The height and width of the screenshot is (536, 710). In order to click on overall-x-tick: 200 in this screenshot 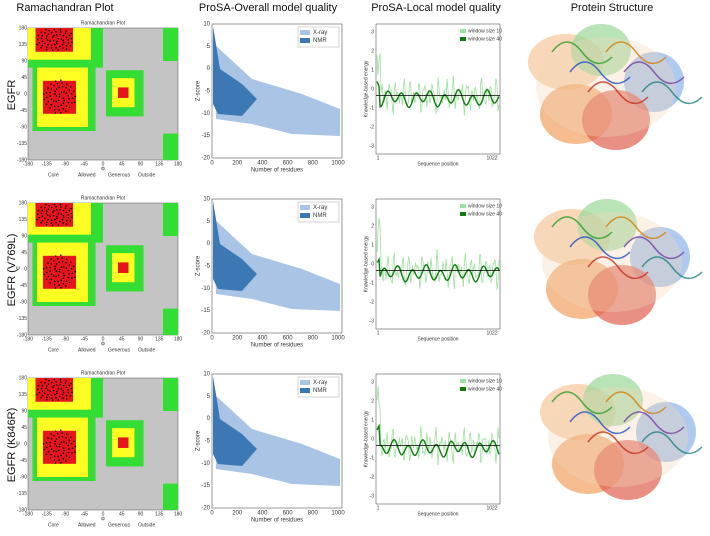, I will do `click(237, 339)`.